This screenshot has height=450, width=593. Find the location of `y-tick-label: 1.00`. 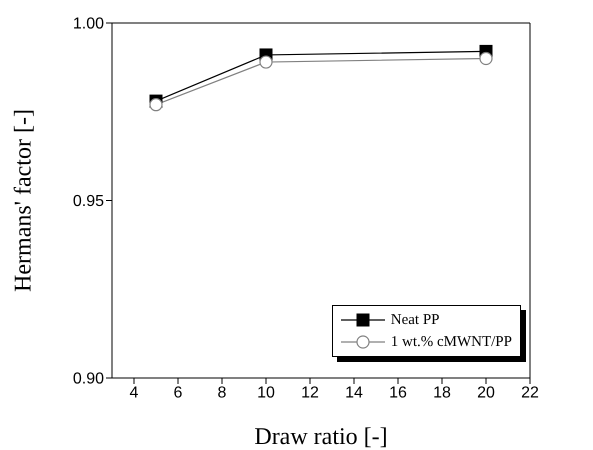

y-tick-label: 1.00 is located at coordinates (88, 24).